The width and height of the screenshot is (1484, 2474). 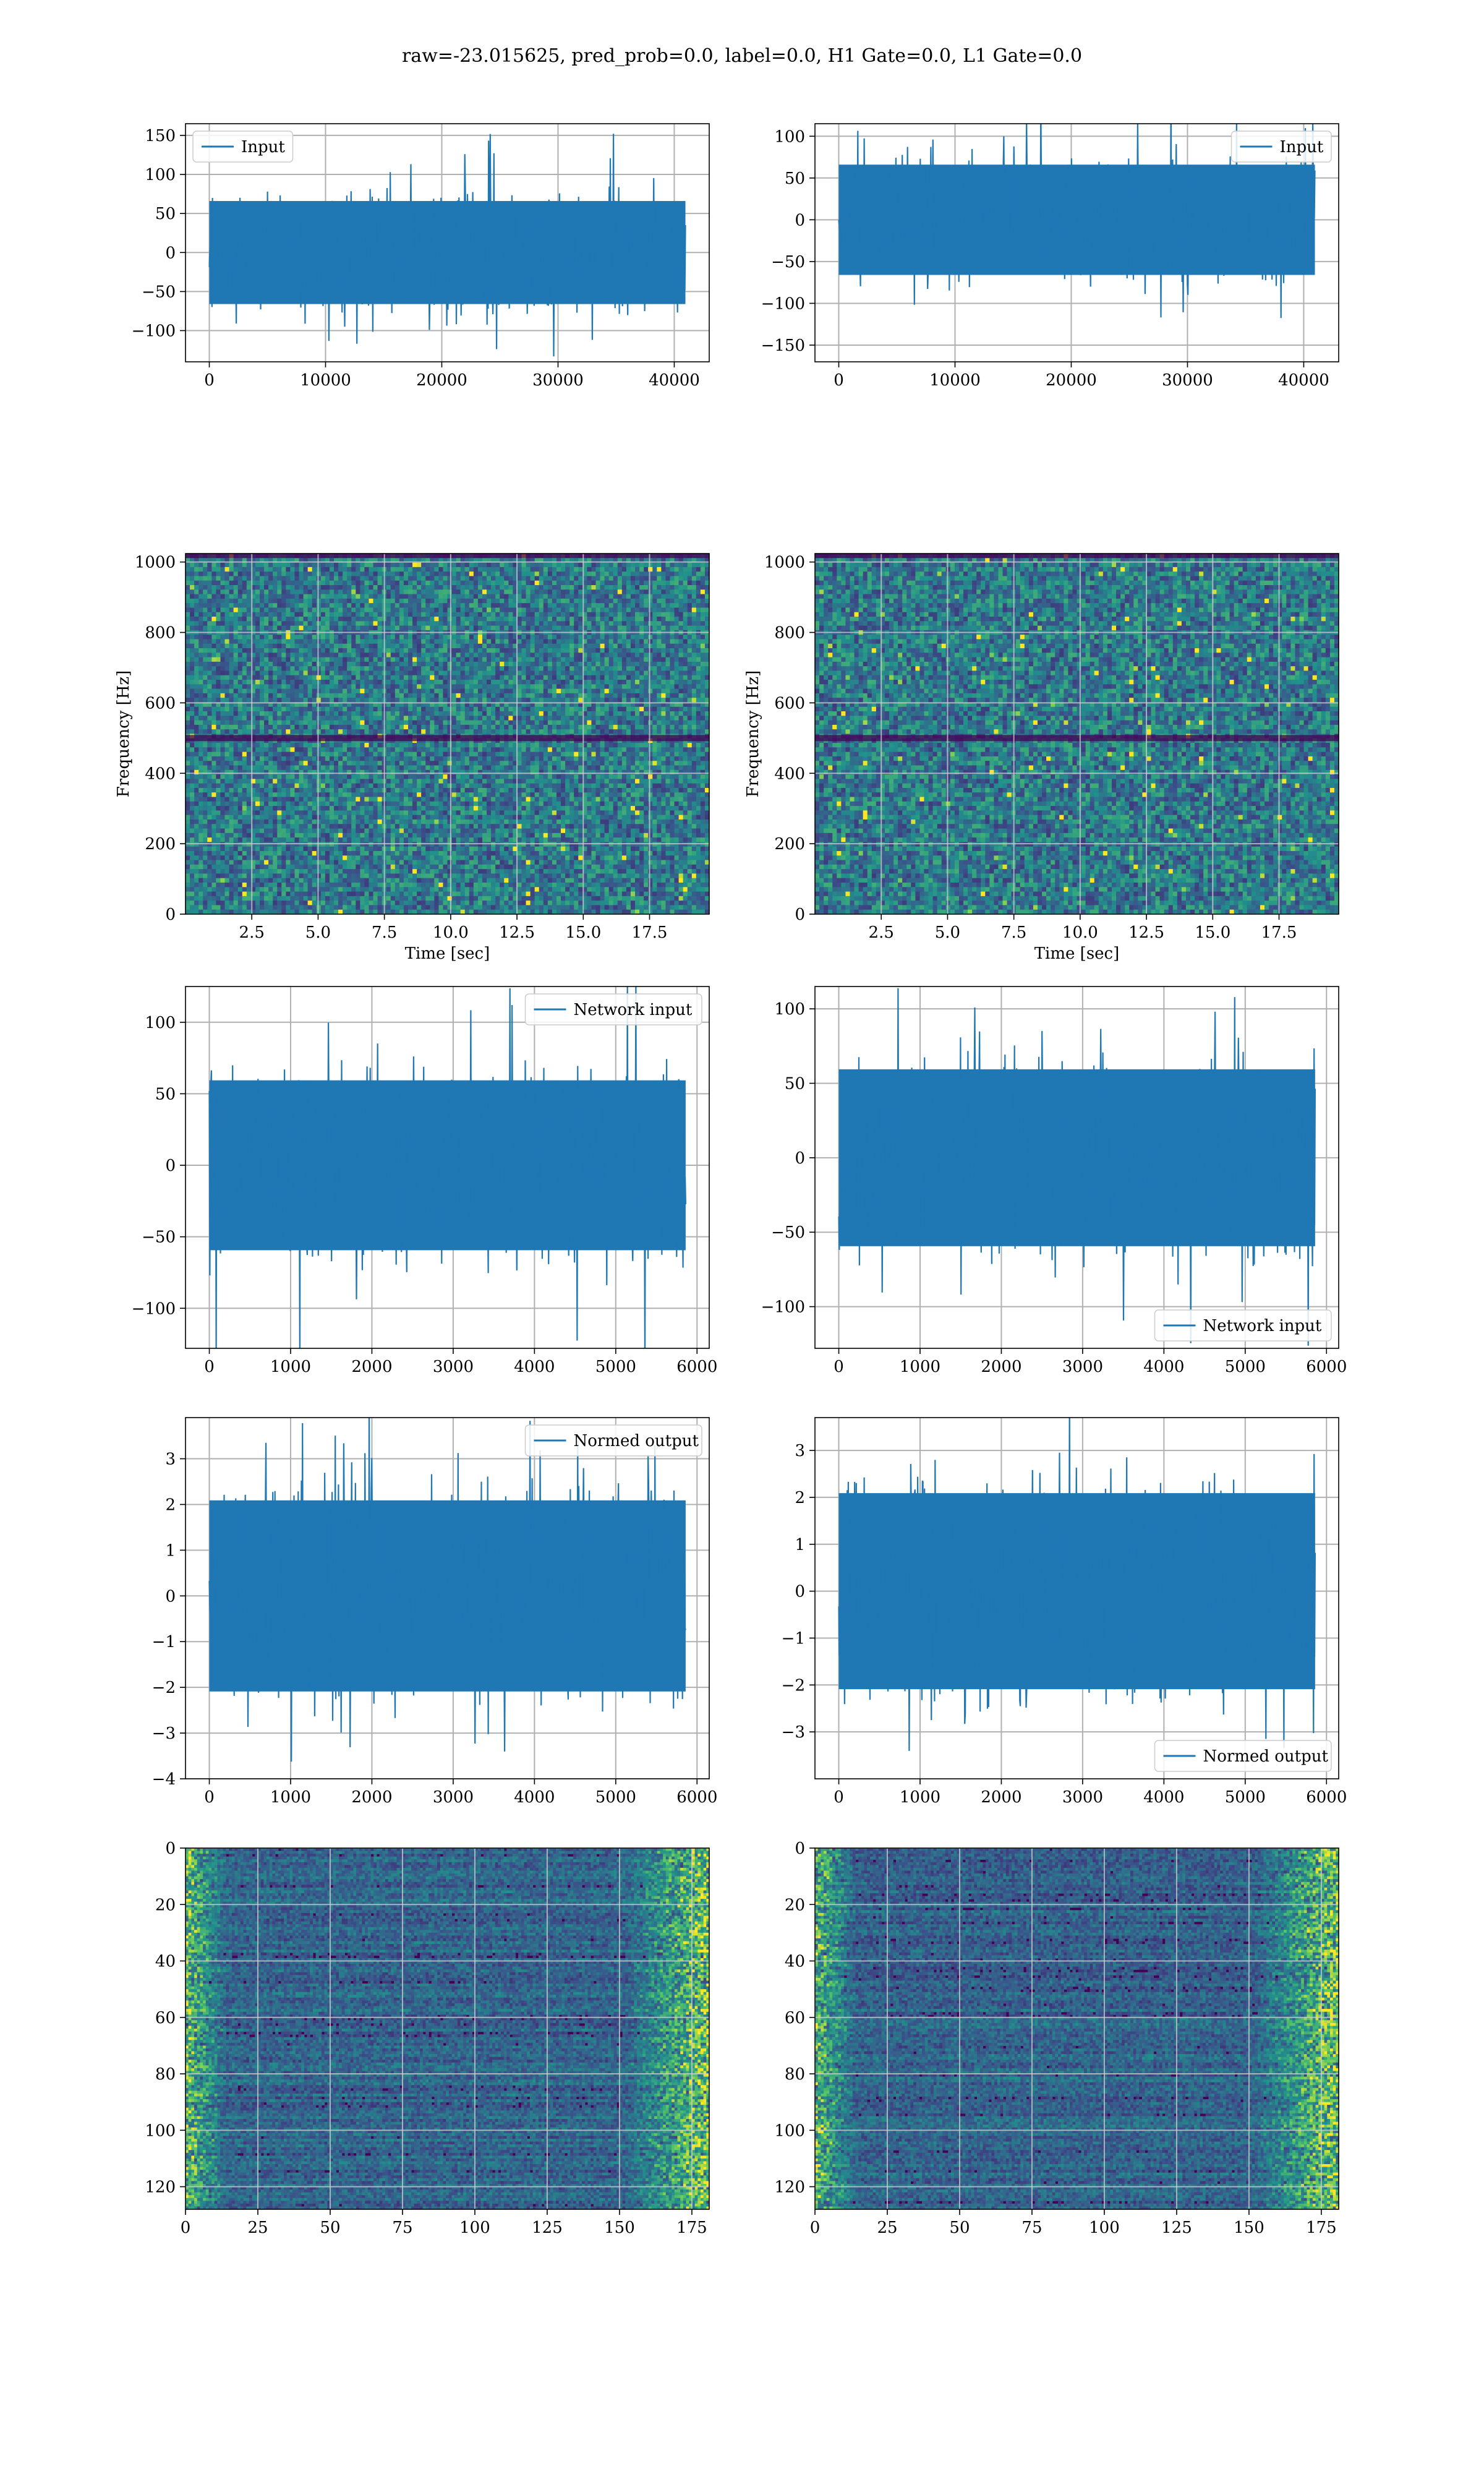 I want to click on x-tick-label: 75, so click(x=402, y=2228).